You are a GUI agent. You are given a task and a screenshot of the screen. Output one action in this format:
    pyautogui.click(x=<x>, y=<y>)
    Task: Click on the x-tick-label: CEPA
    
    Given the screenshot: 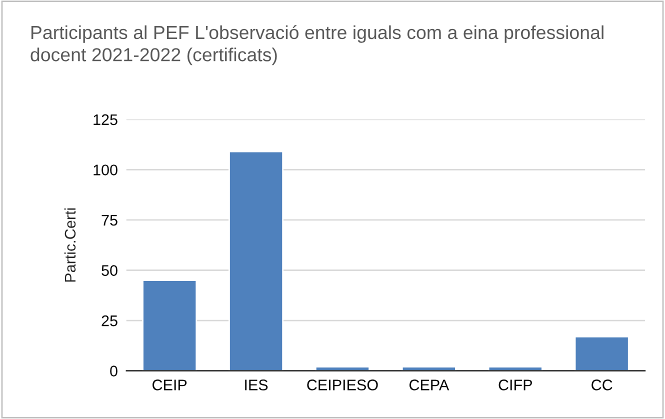 What is the action you would take?
    pyautogui.click(x=429, y=385)
    